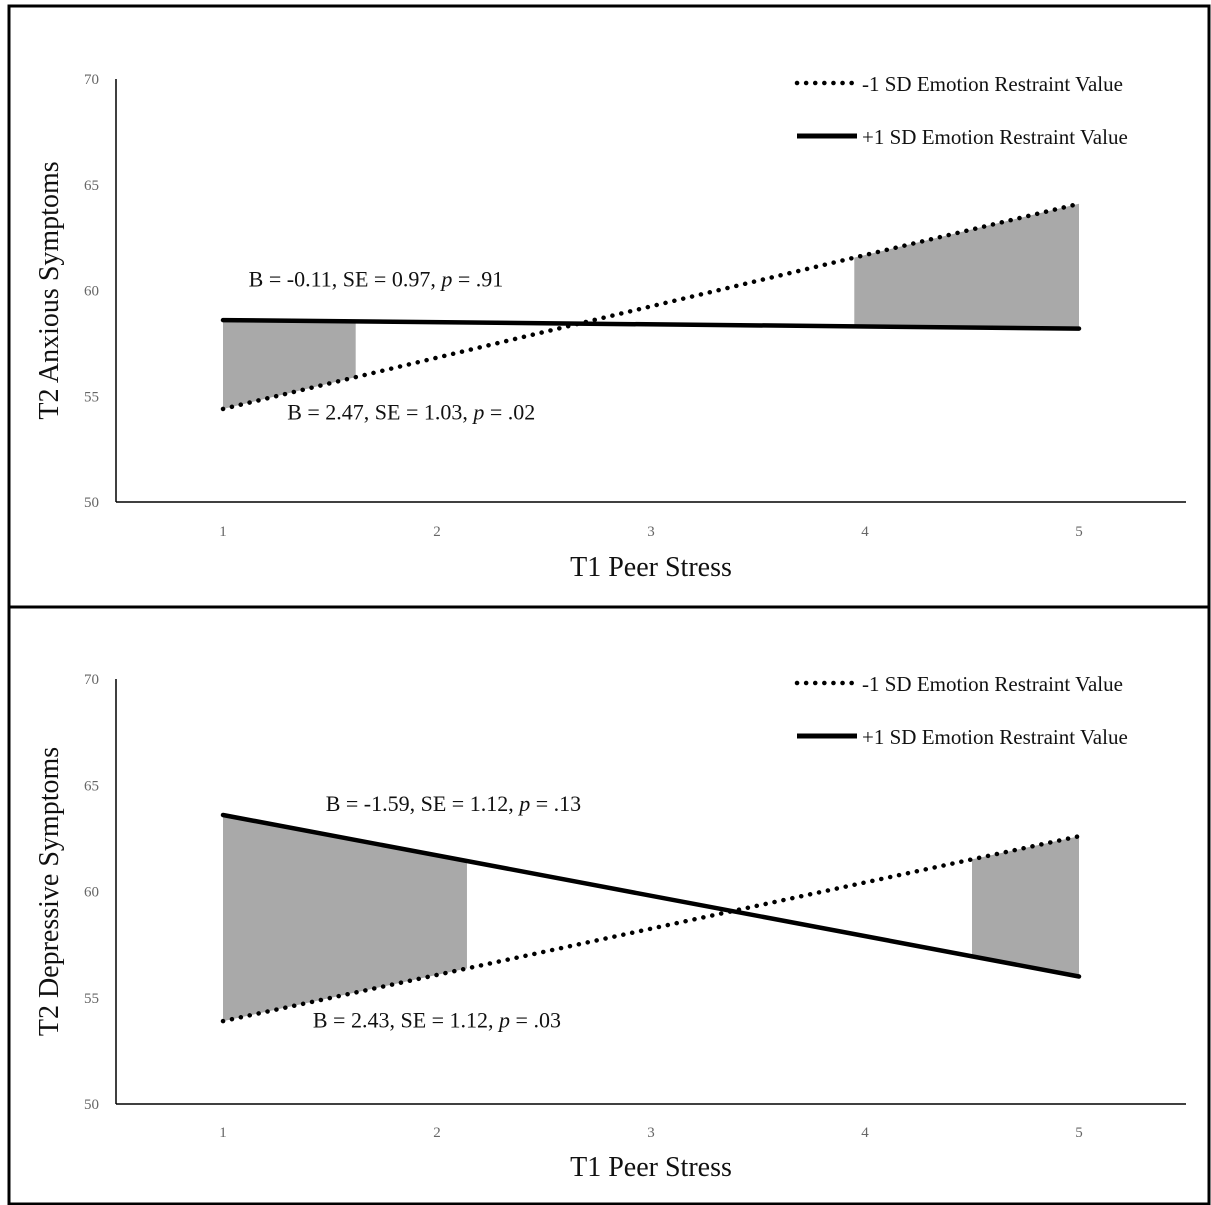 The height and width of the screenshot is (1205, 1211). What do you see at coordinates (437, 532) in the screenshot?
I see `anxious-x-tick-label: 2` at bounding box center [437, 532].